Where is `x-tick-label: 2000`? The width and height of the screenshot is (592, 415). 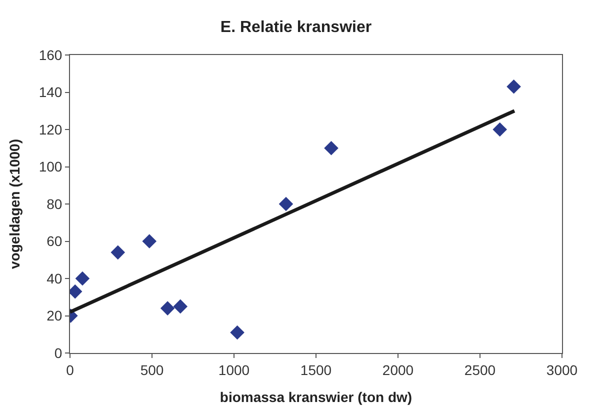
x-tick-label: 2000 is located at coordinates (398, 370).